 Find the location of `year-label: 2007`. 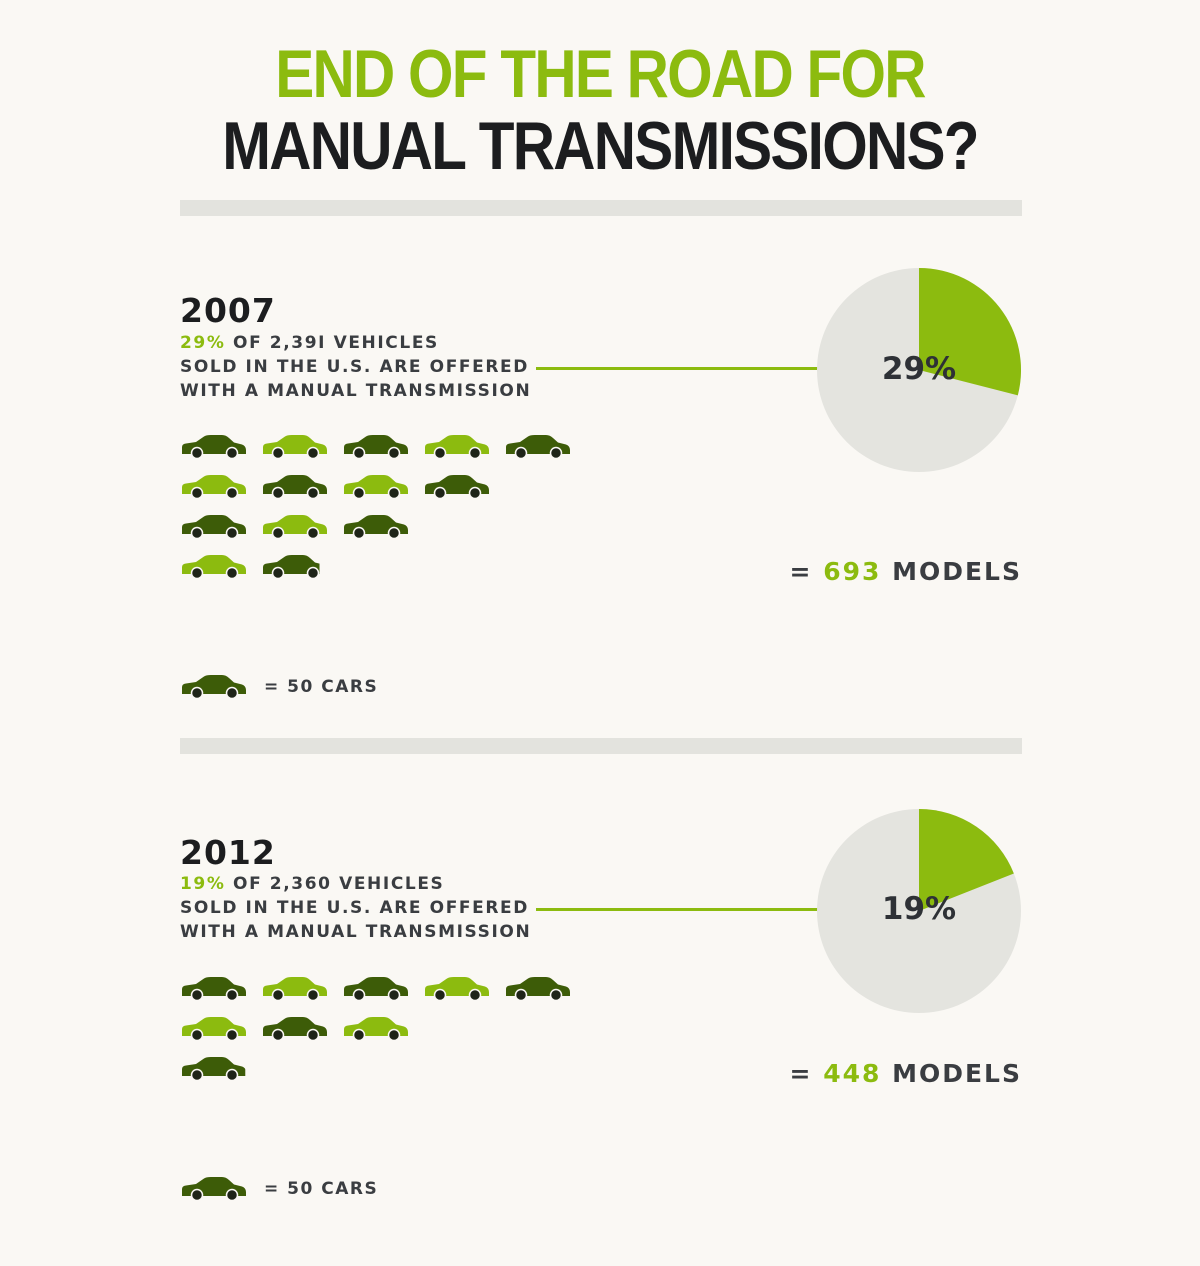

year-label: 2007 is located at coordinates (228, 310).